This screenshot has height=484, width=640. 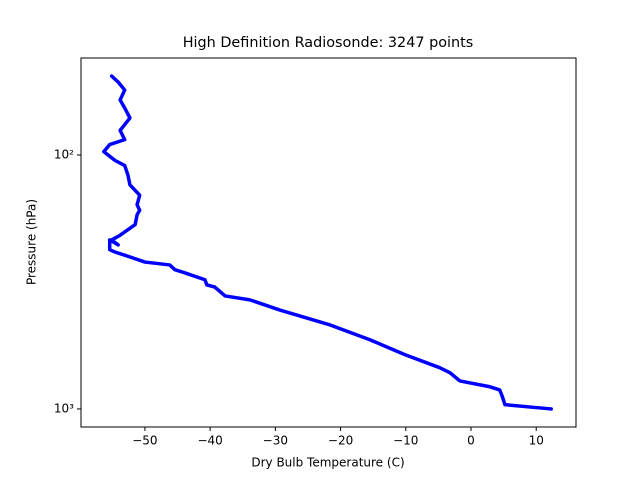 I want to click on x-tick-label: −10, so click(x=405, y=441).